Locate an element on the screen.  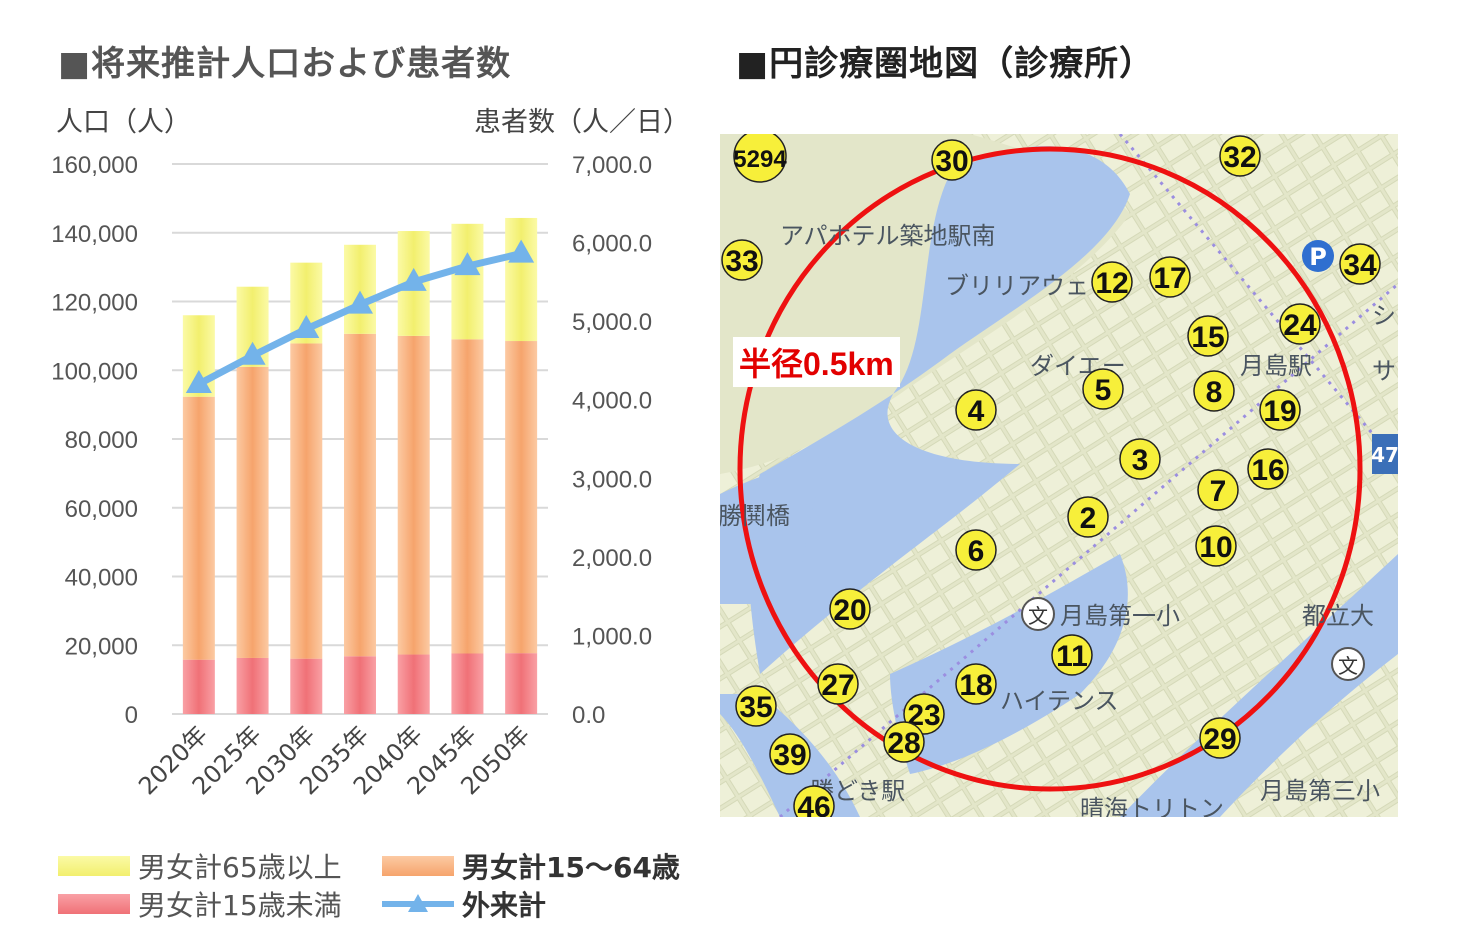
clinic-marker: 19 is located at coordinates (1280, 410).